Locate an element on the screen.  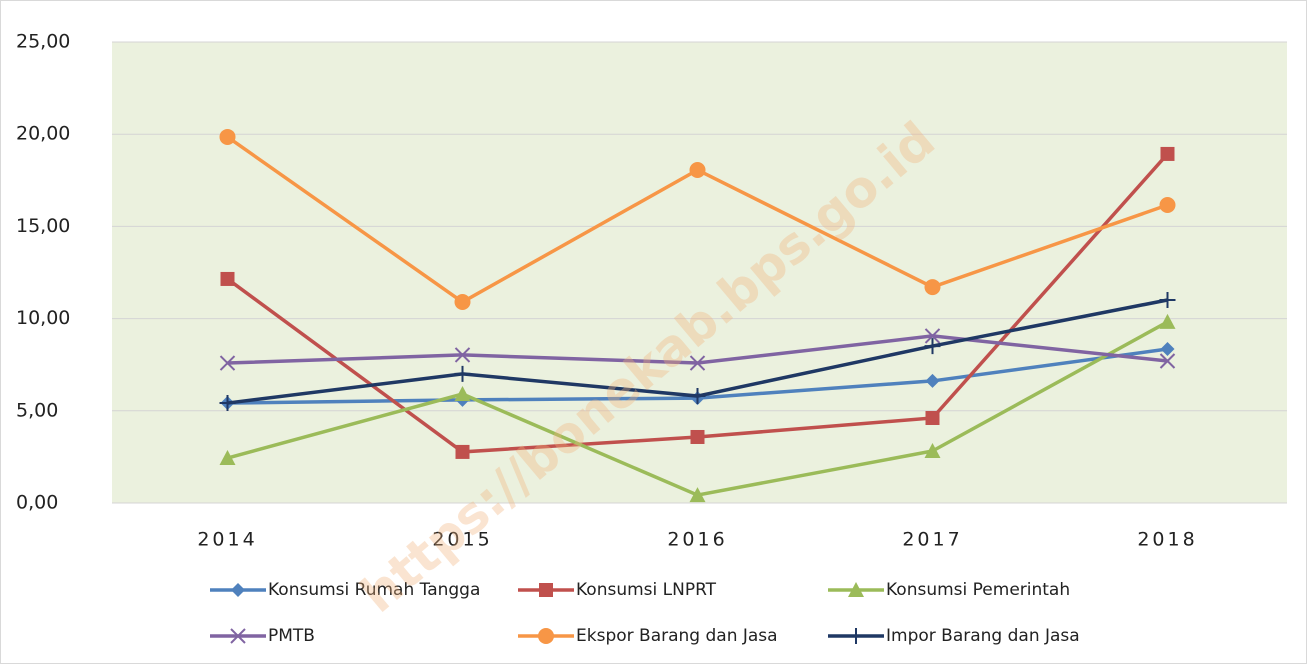
legend-label: Konsumsi Pemerintah is located at coordinates (978, 590).